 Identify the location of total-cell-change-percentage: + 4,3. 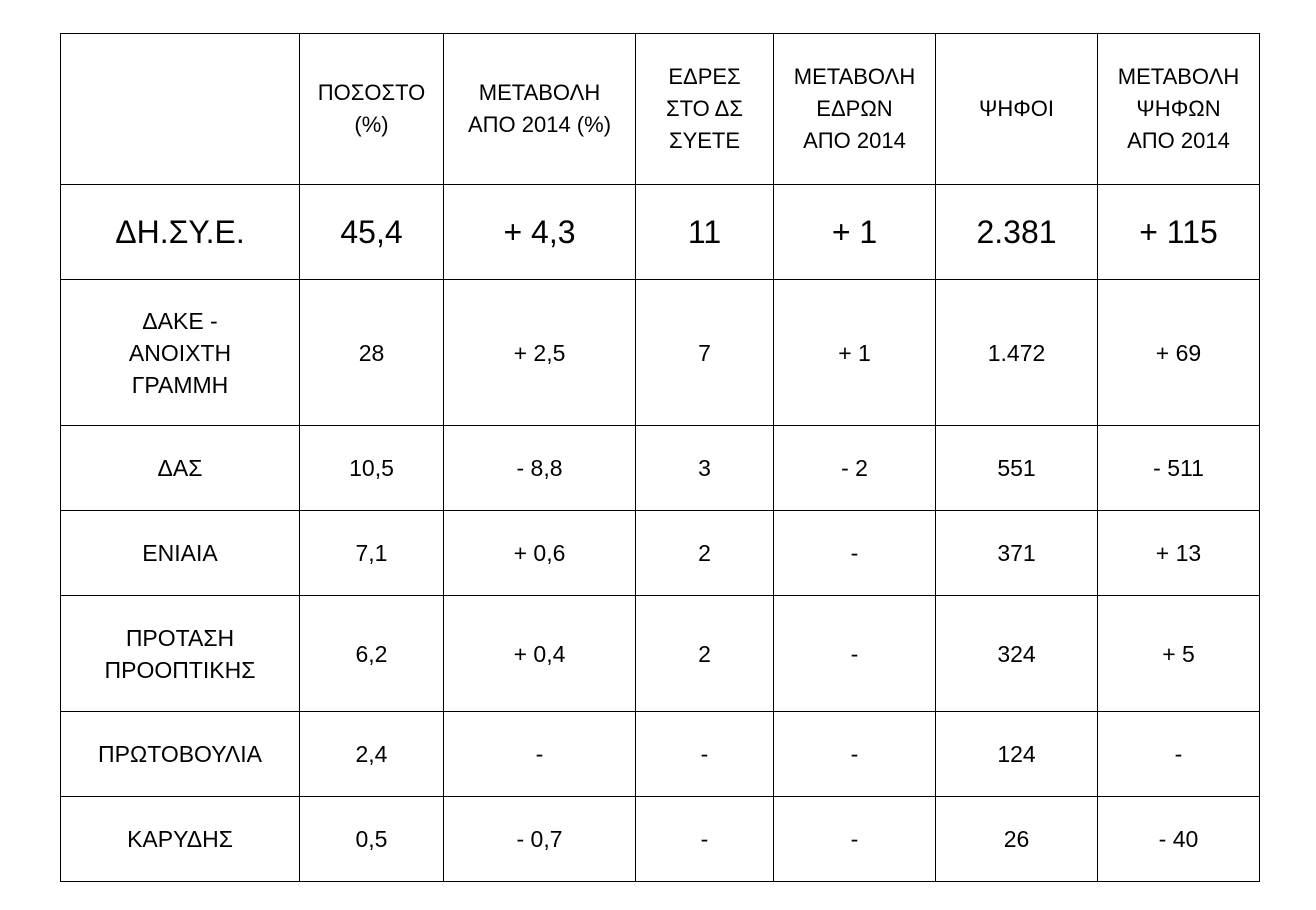
(539, 232).